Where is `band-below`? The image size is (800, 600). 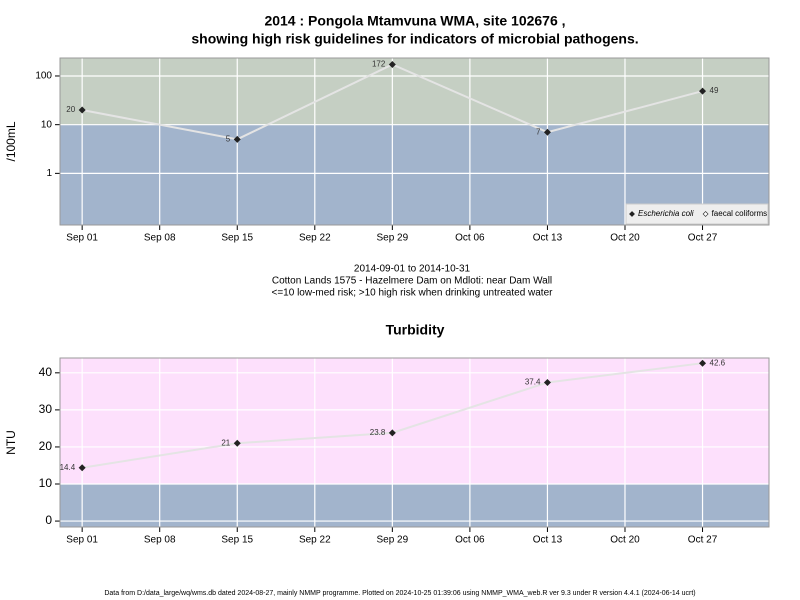 band-below is located at coordinates (414, 505).